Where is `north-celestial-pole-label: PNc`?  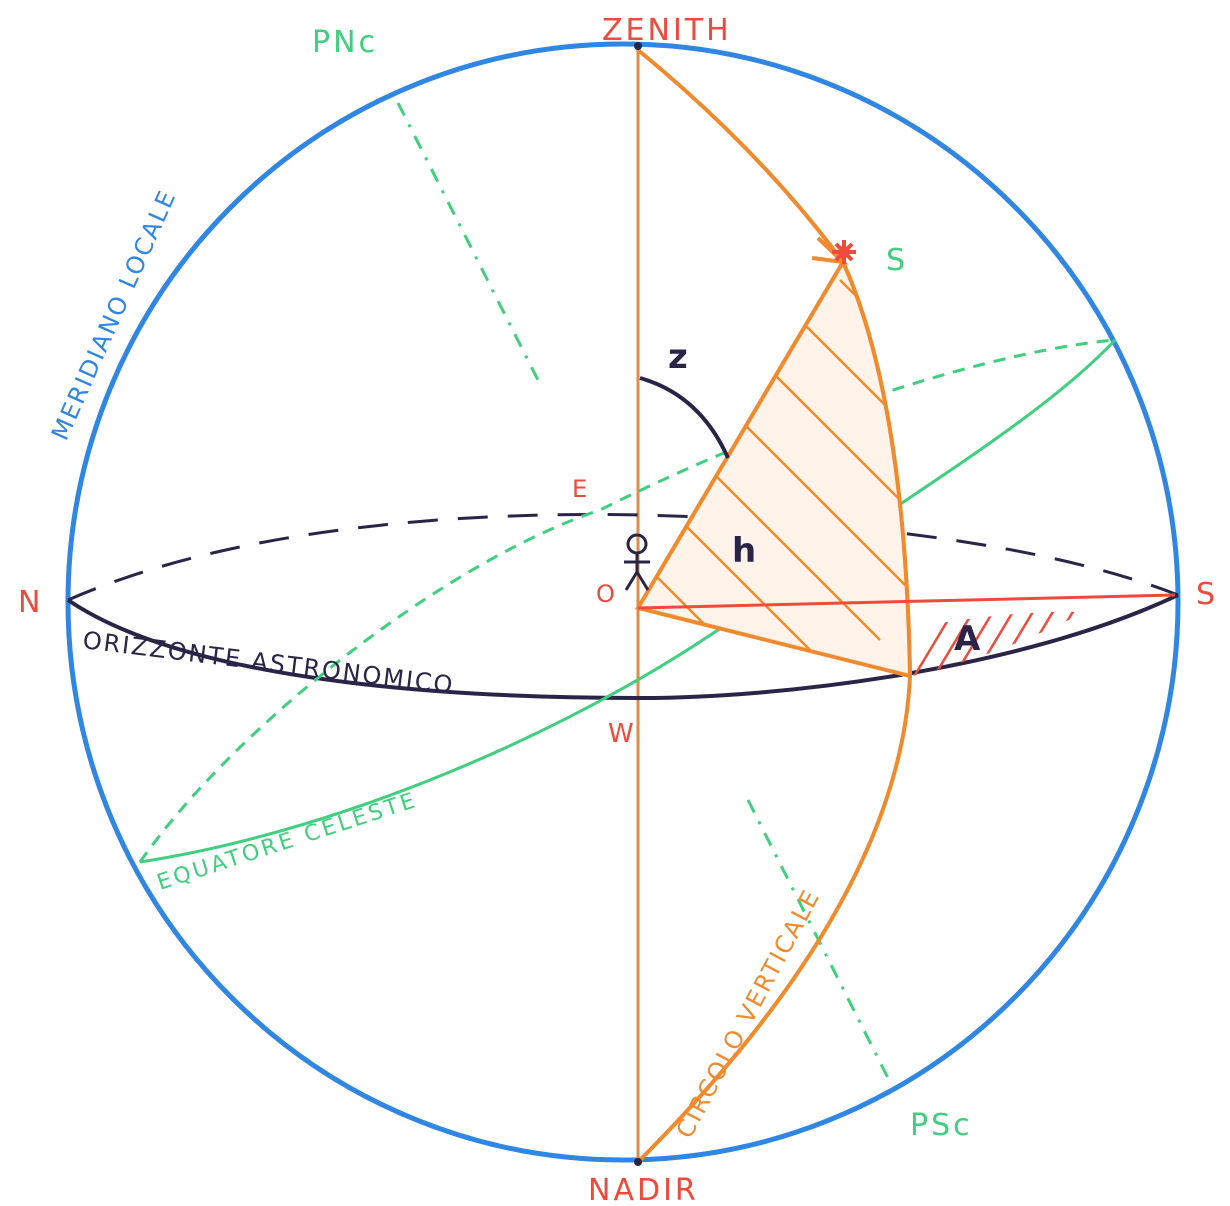 north-celestial-pole-label: PNc is located at coordinates (345, 42).